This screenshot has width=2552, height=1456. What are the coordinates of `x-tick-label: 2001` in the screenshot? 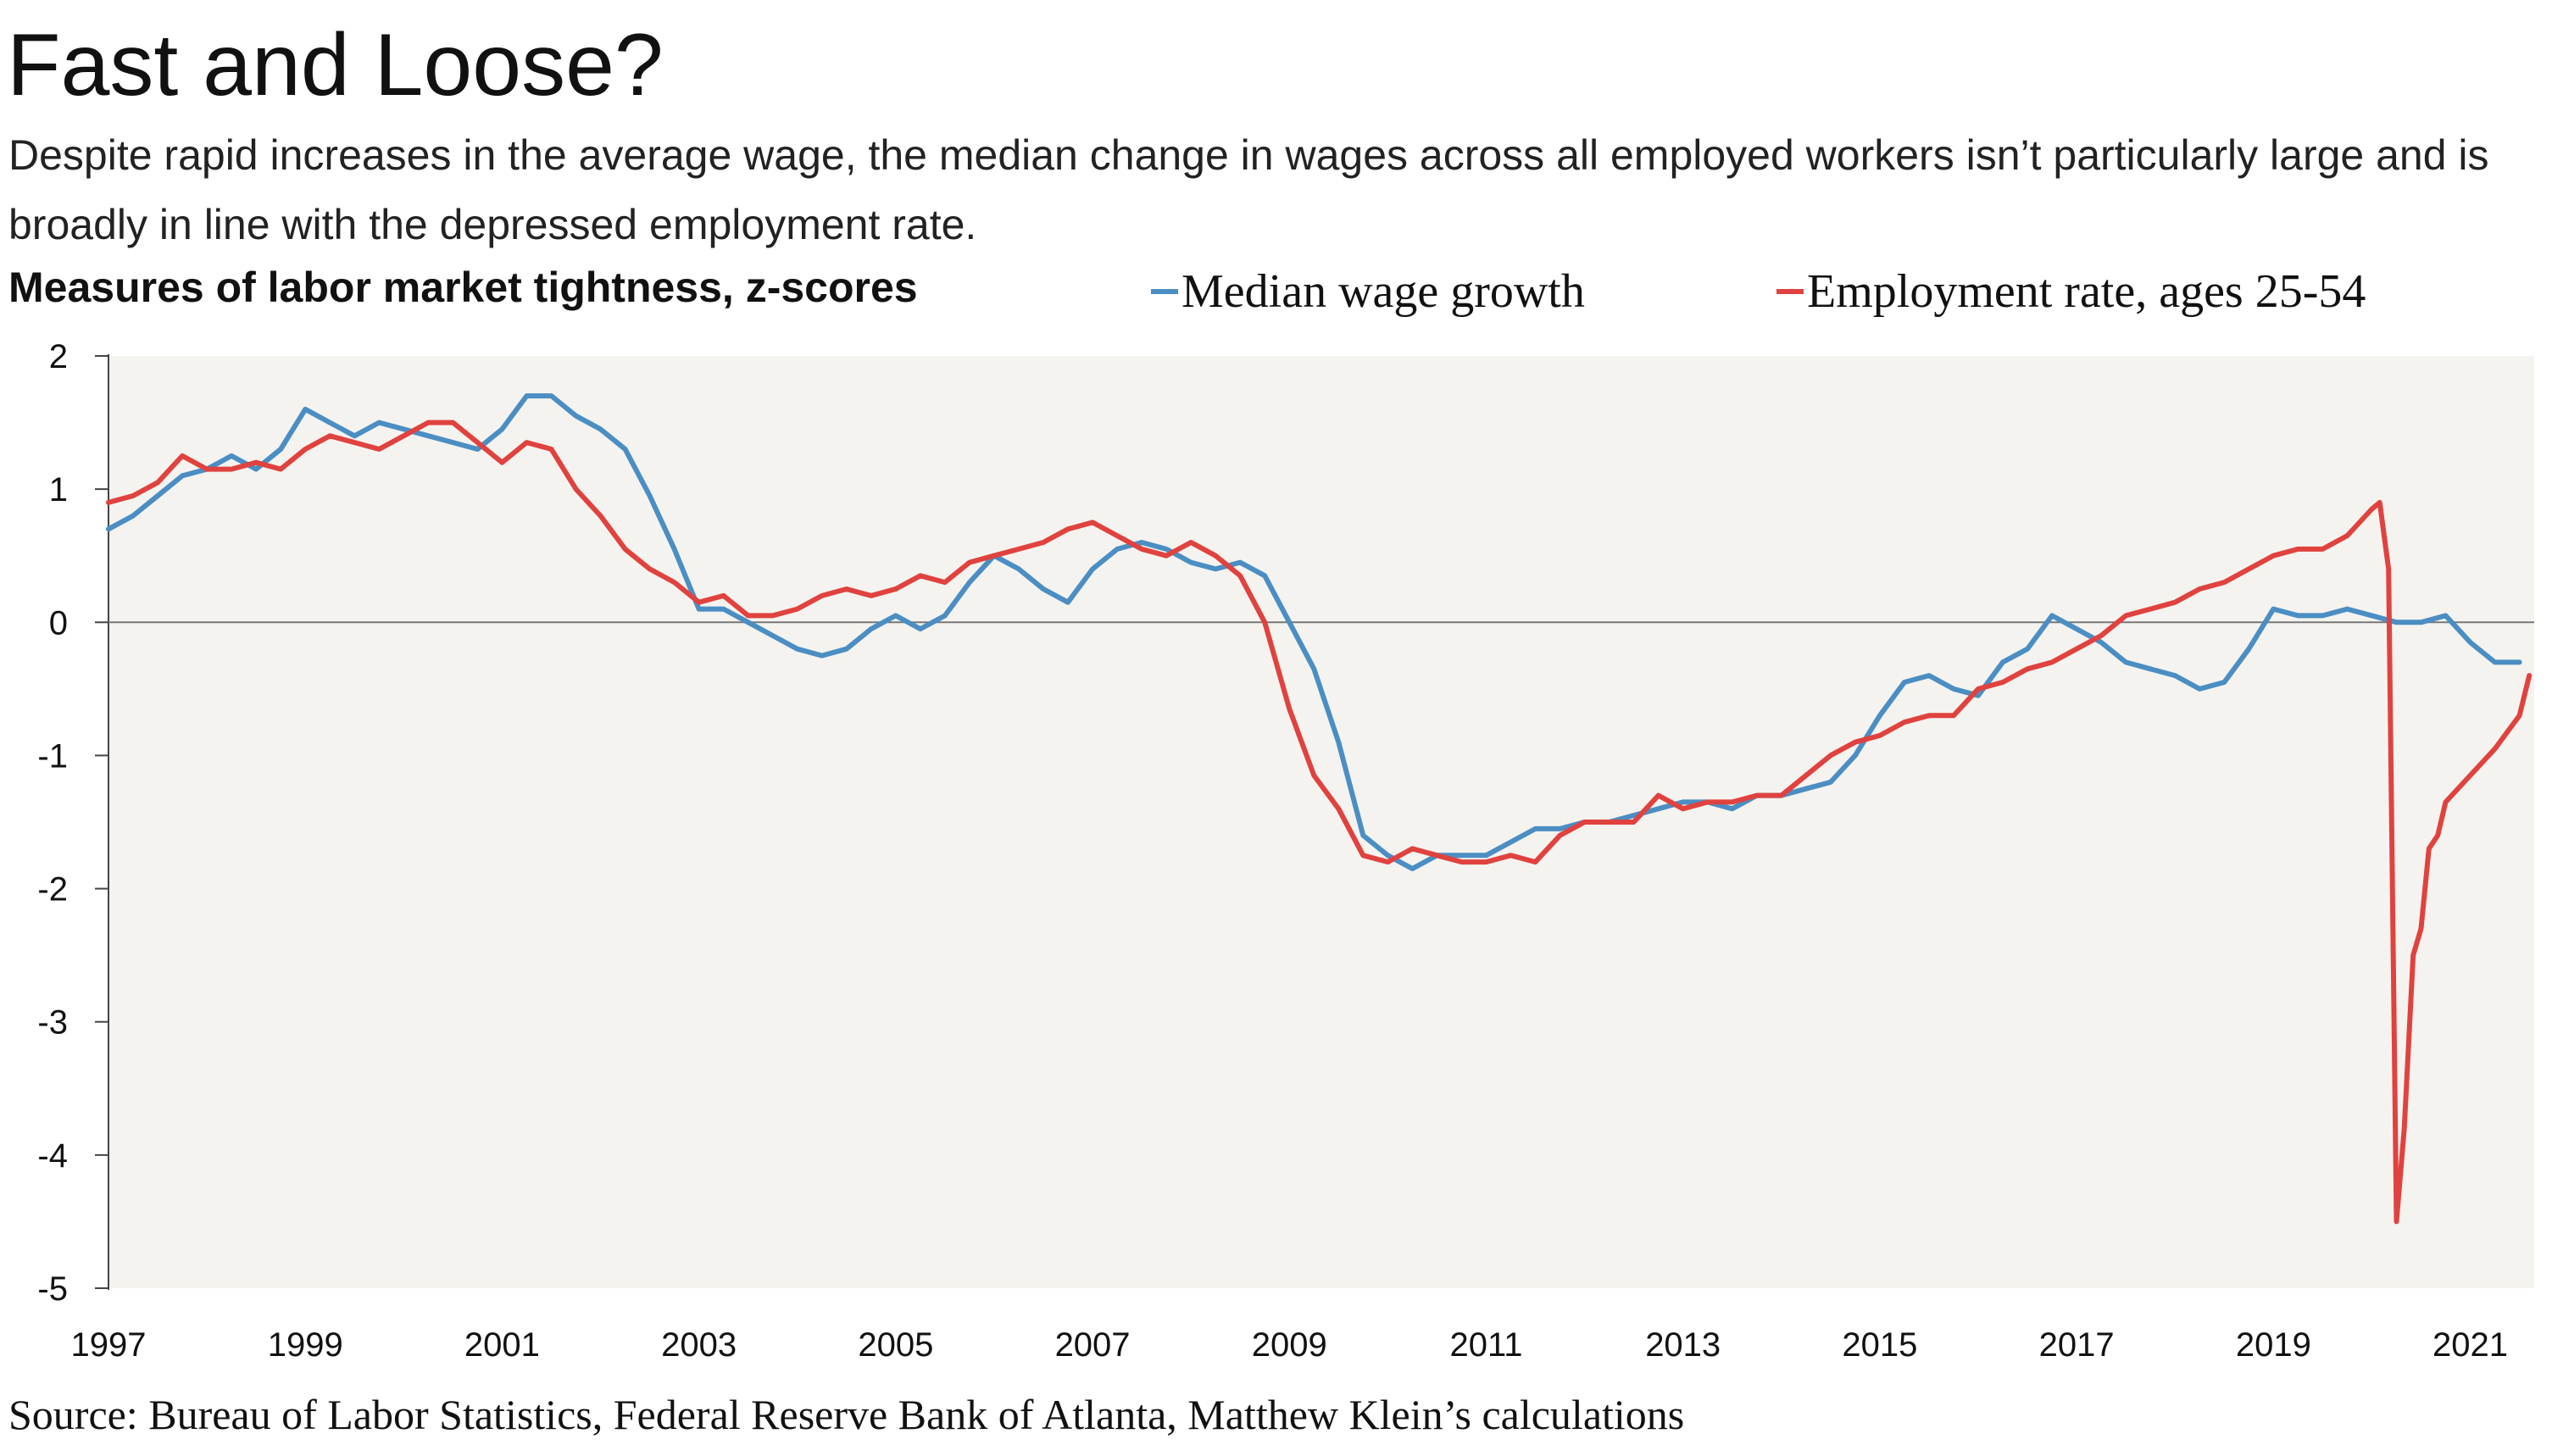 It's located at (502, 1345).